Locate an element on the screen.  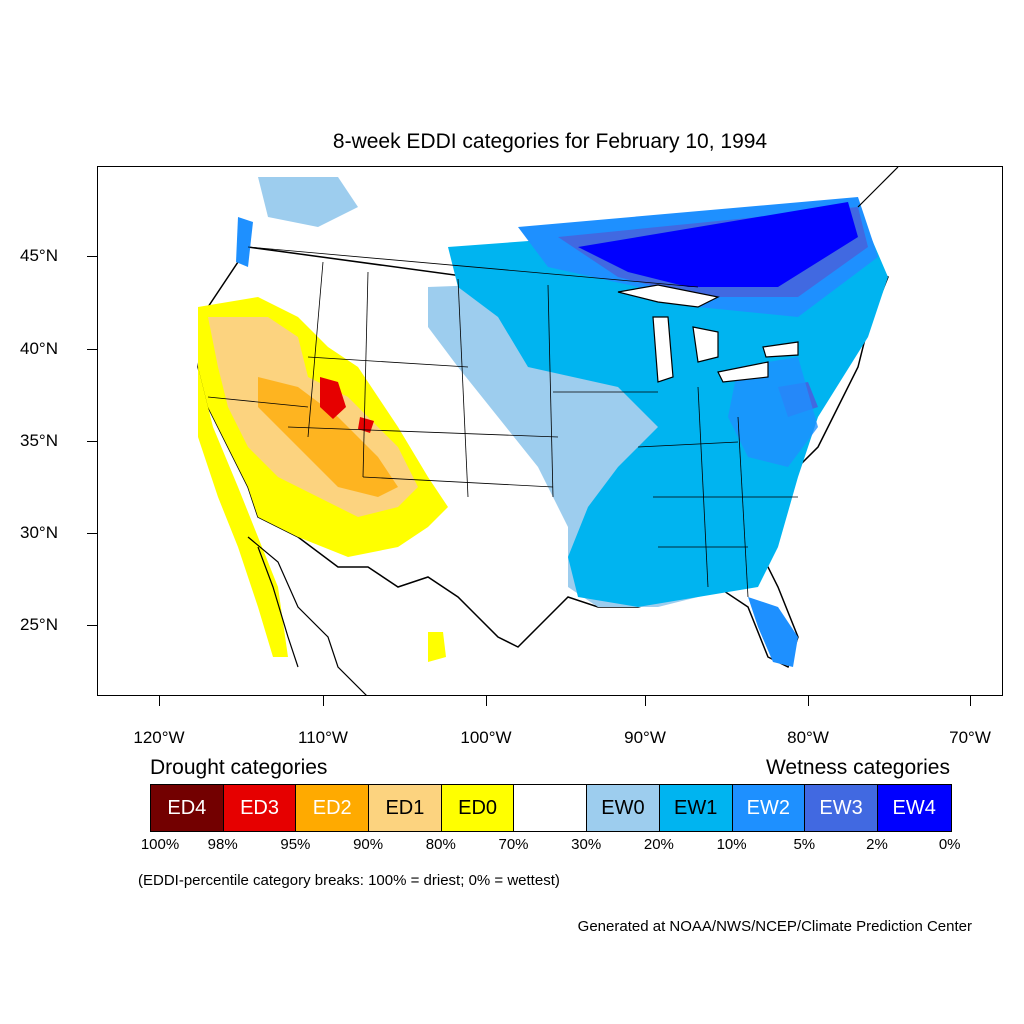
drought-heading: Drought categories is located at coordinates (239, 767).